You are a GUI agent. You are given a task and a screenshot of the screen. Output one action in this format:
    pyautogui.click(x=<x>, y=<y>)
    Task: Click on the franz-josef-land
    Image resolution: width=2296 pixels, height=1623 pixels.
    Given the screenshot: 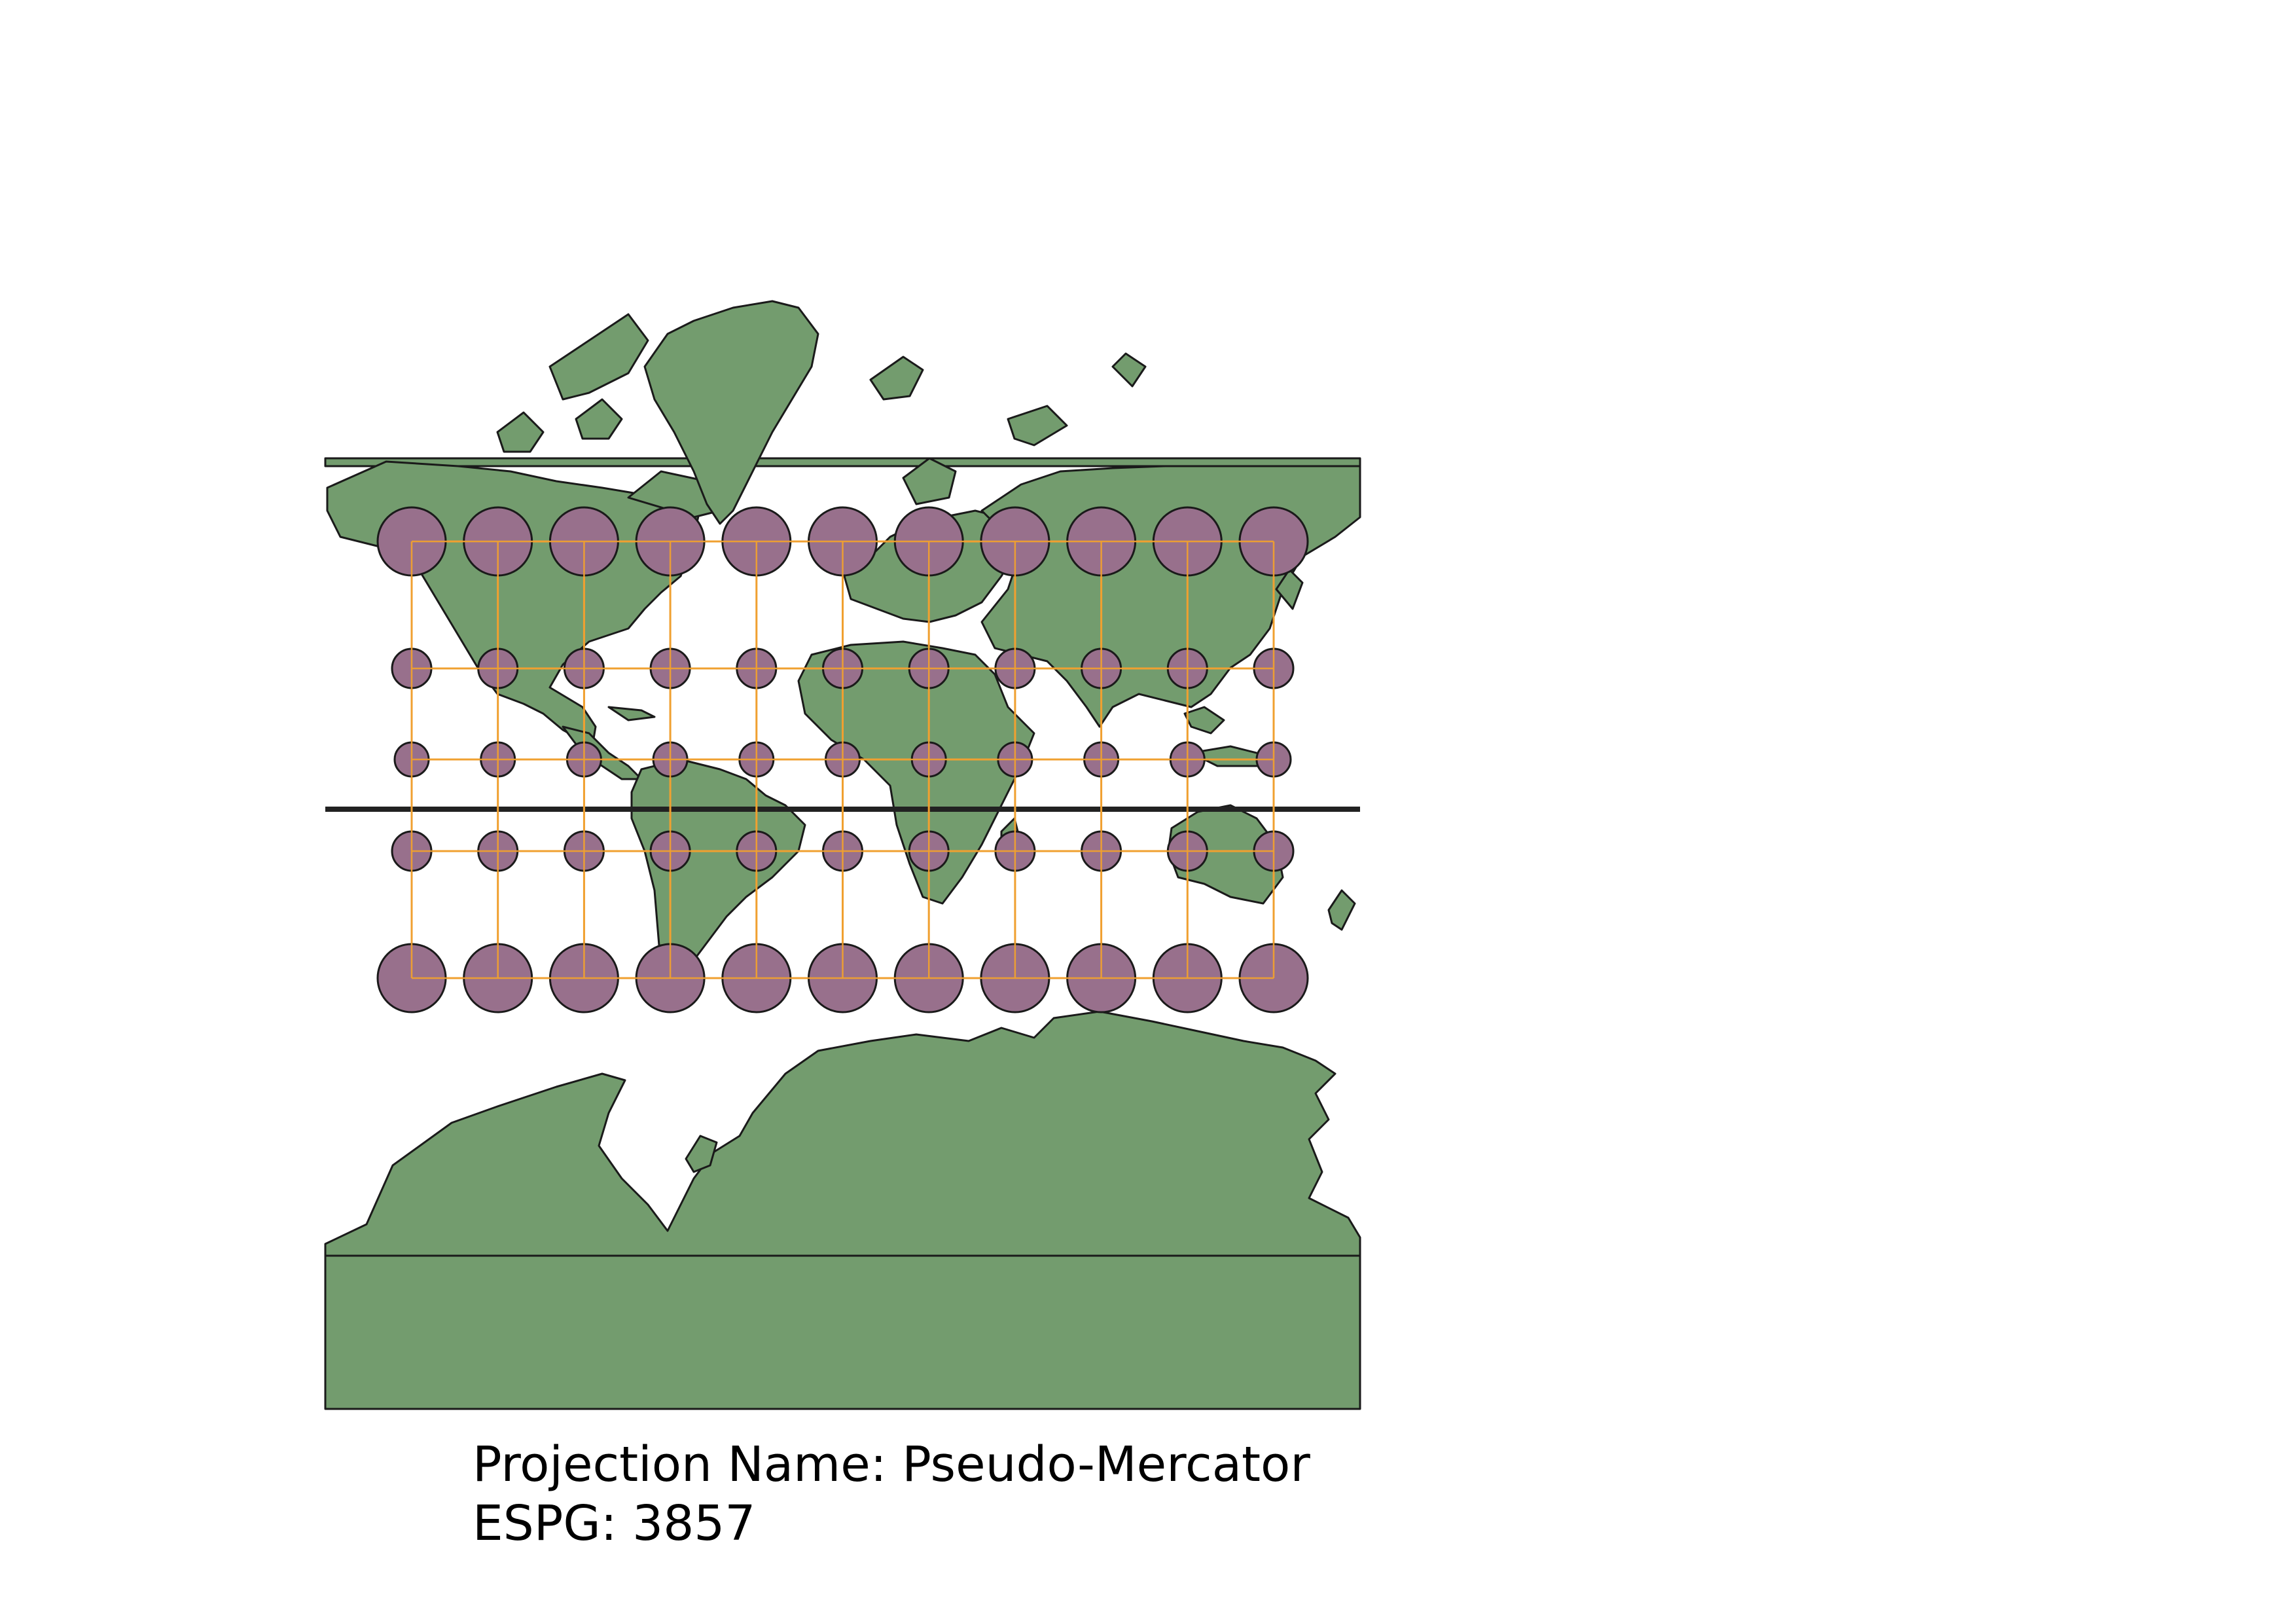 What is the action you would take?
    pyautogui.click(x=1129, y=370)
    